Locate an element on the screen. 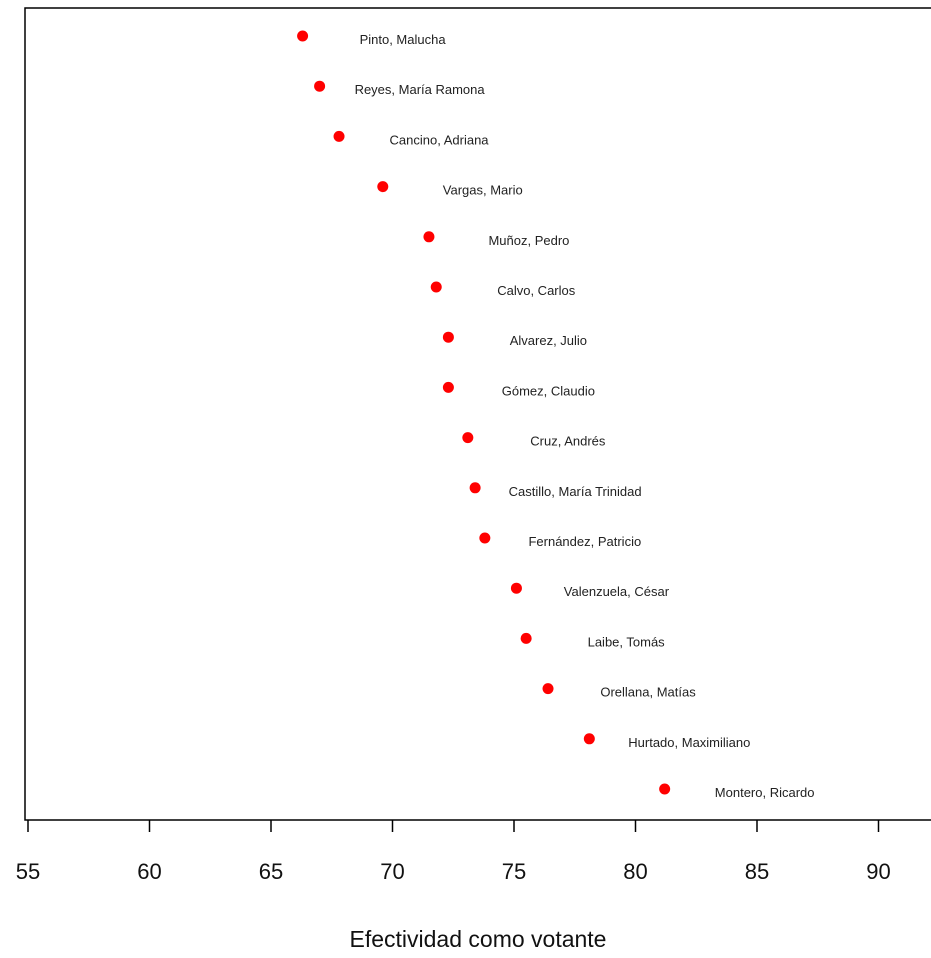 This screenshot has width=931, height=958. point-label: Cancino, Adriana is located at coordinates (440, 139).